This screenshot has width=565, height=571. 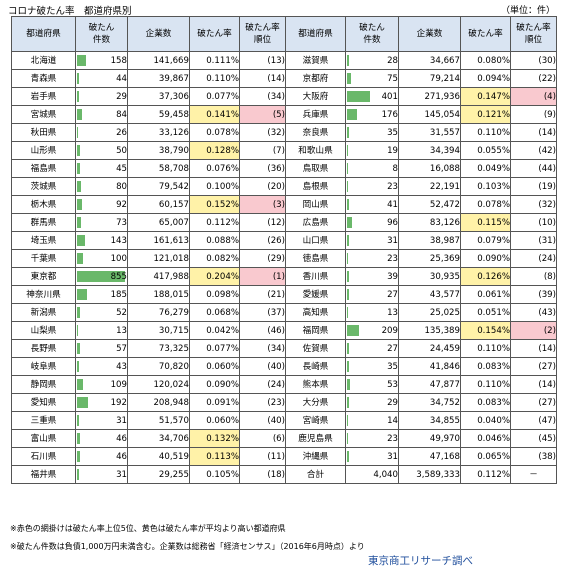 I want to click on bankruptcy-rank: (12), so click(x=262, y=222).